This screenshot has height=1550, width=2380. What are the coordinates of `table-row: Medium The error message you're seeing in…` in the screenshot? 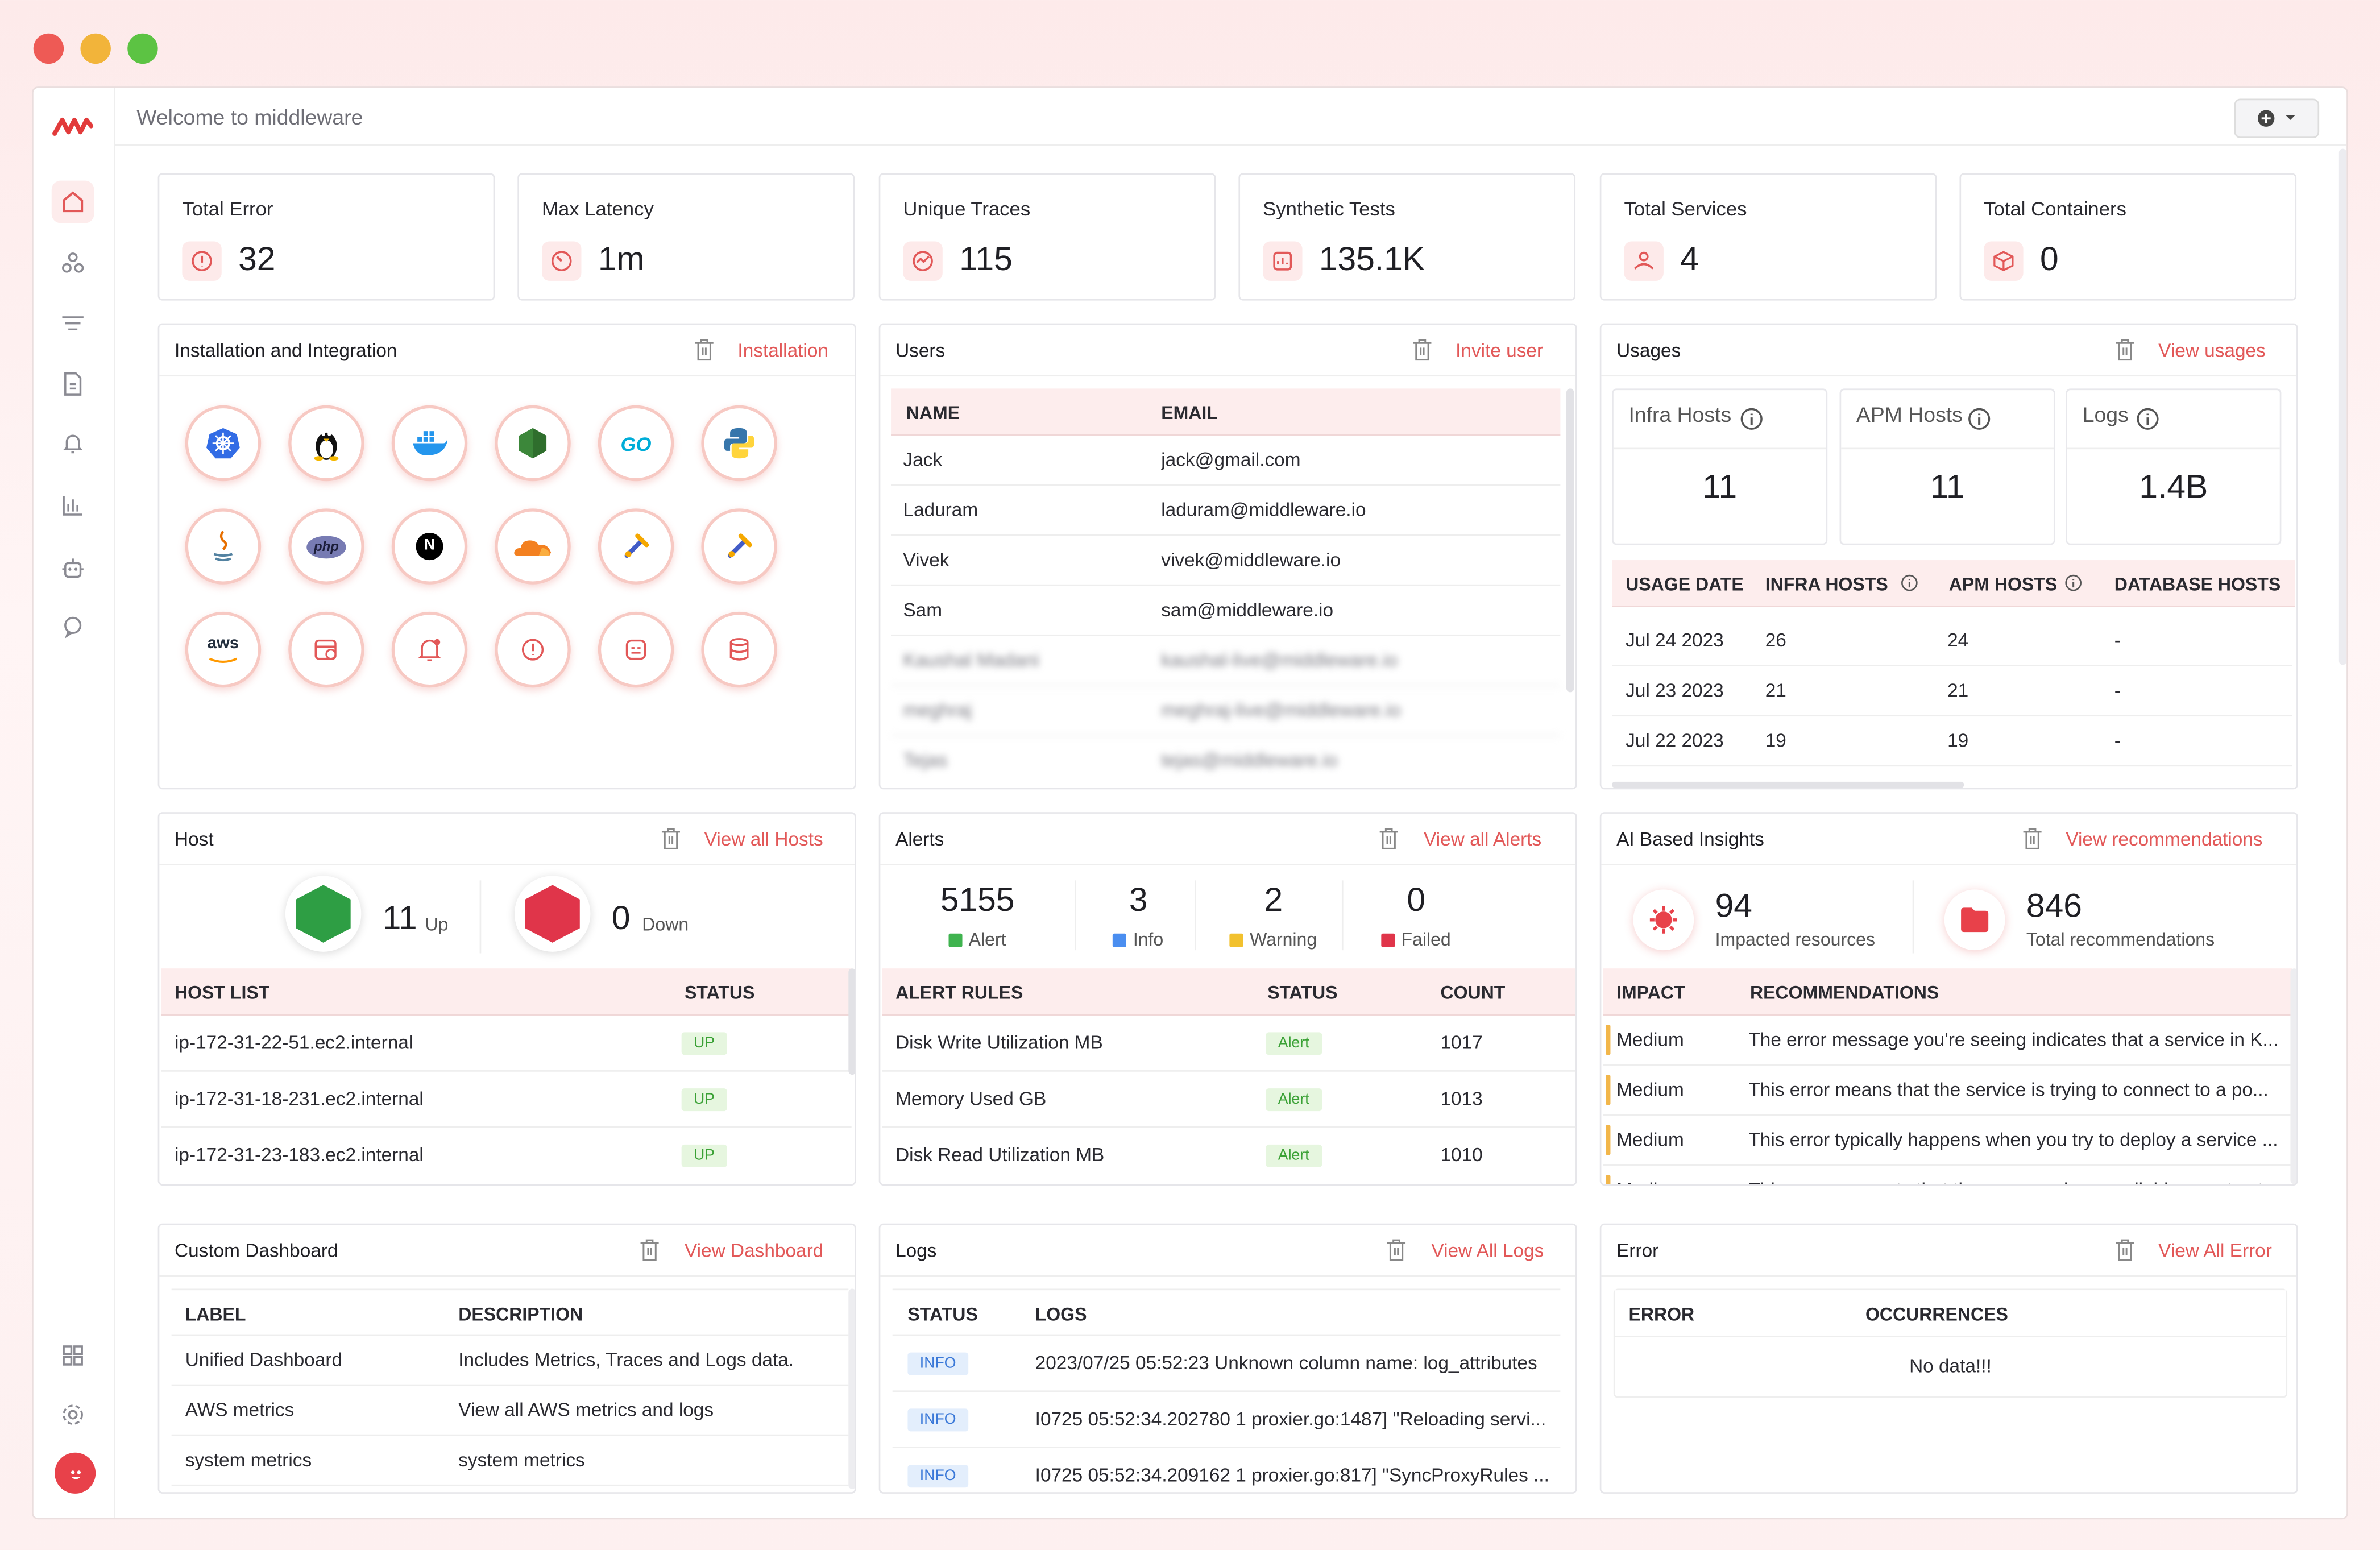 It's located at (1947, 1041).